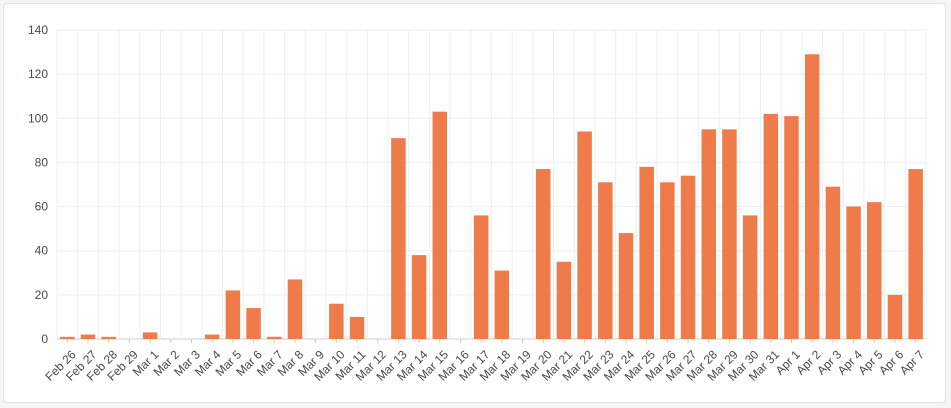  I want to click on y-tick-label: 140, so click(38, 30).